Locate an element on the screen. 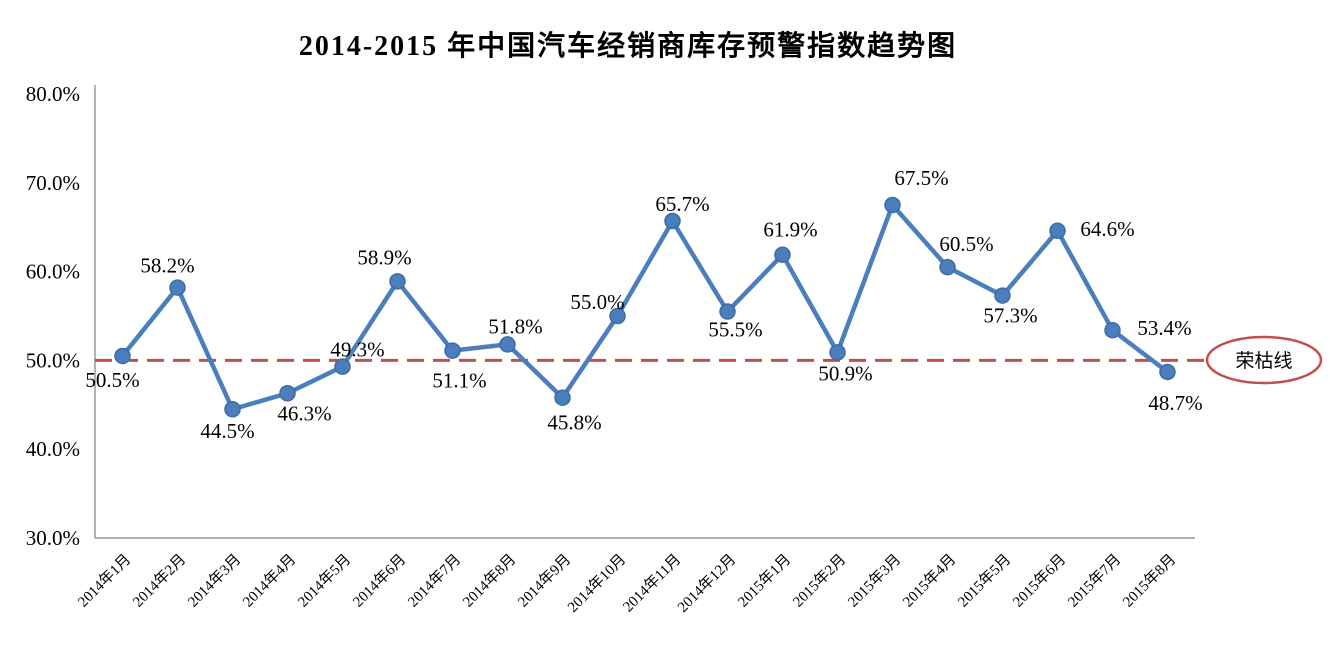 The height and width of the screenshot is (662, 1330). y-tick-label: 80.0% is located at coordinates (53, 94).